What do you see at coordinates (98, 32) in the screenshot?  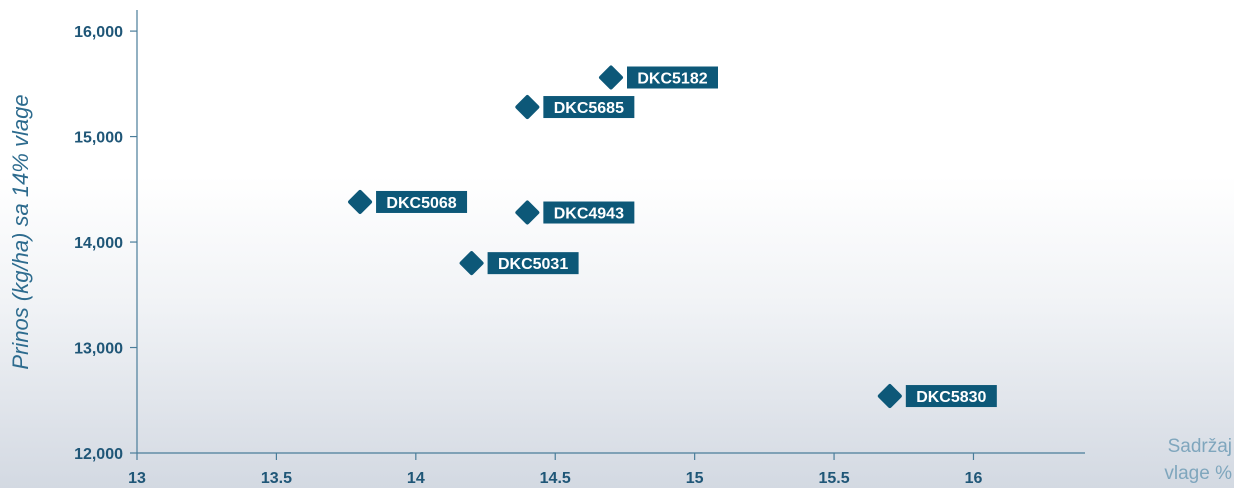 I see `y-tick-label: 16,000` at bounding box center [98, 32].